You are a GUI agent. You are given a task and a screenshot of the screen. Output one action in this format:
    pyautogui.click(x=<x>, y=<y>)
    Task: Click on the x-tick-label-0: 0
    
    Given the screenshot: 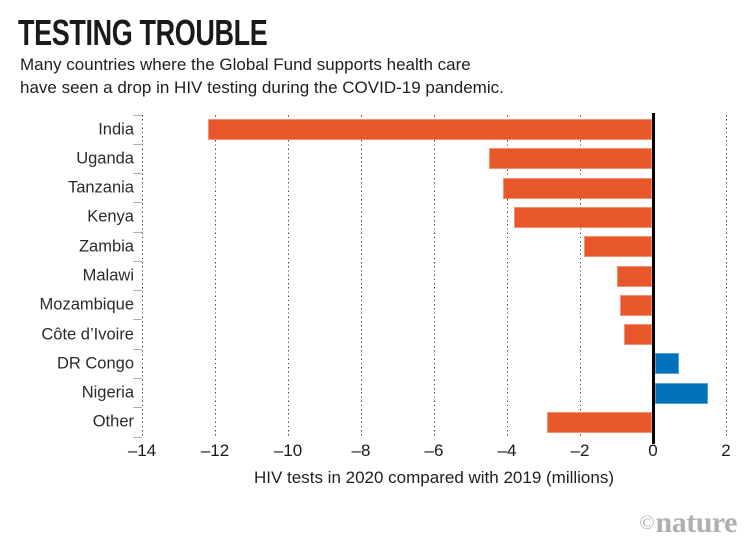 What is the action you would take?
    pyautogui.click(x=653, y=450)
    